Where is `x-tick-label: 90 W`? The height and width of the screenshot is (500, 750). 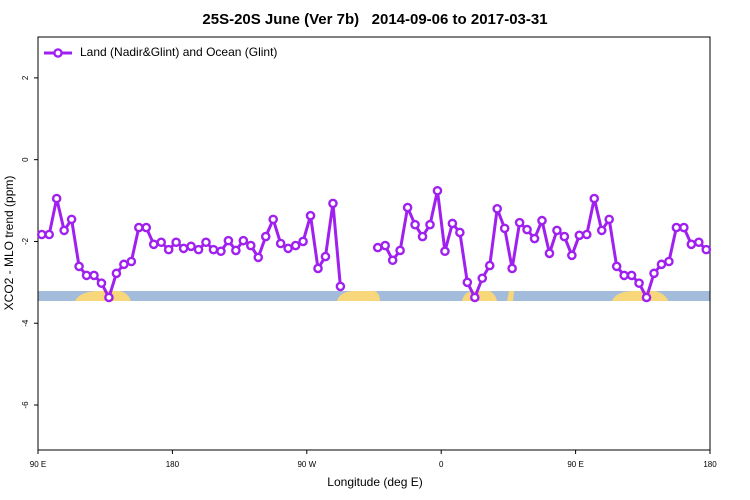 x-tick-label: 90 W is located at coordinates (306, 464).